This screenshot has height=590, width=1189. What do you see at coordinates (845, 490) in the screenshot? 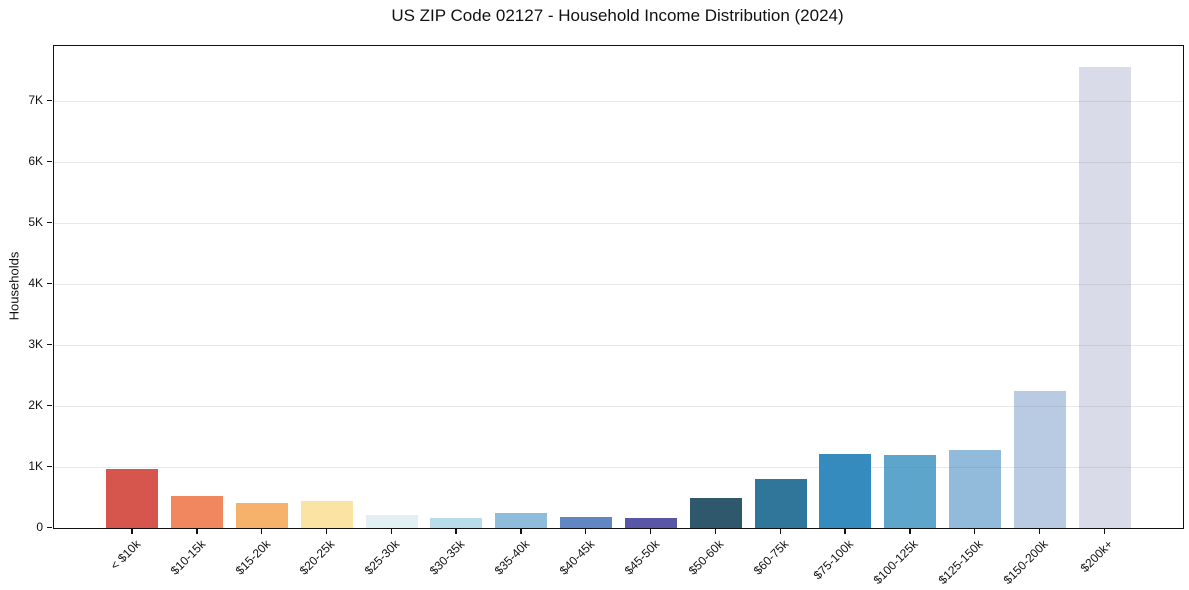
I see `bar-75-100k` at bounding box center [845, 490].